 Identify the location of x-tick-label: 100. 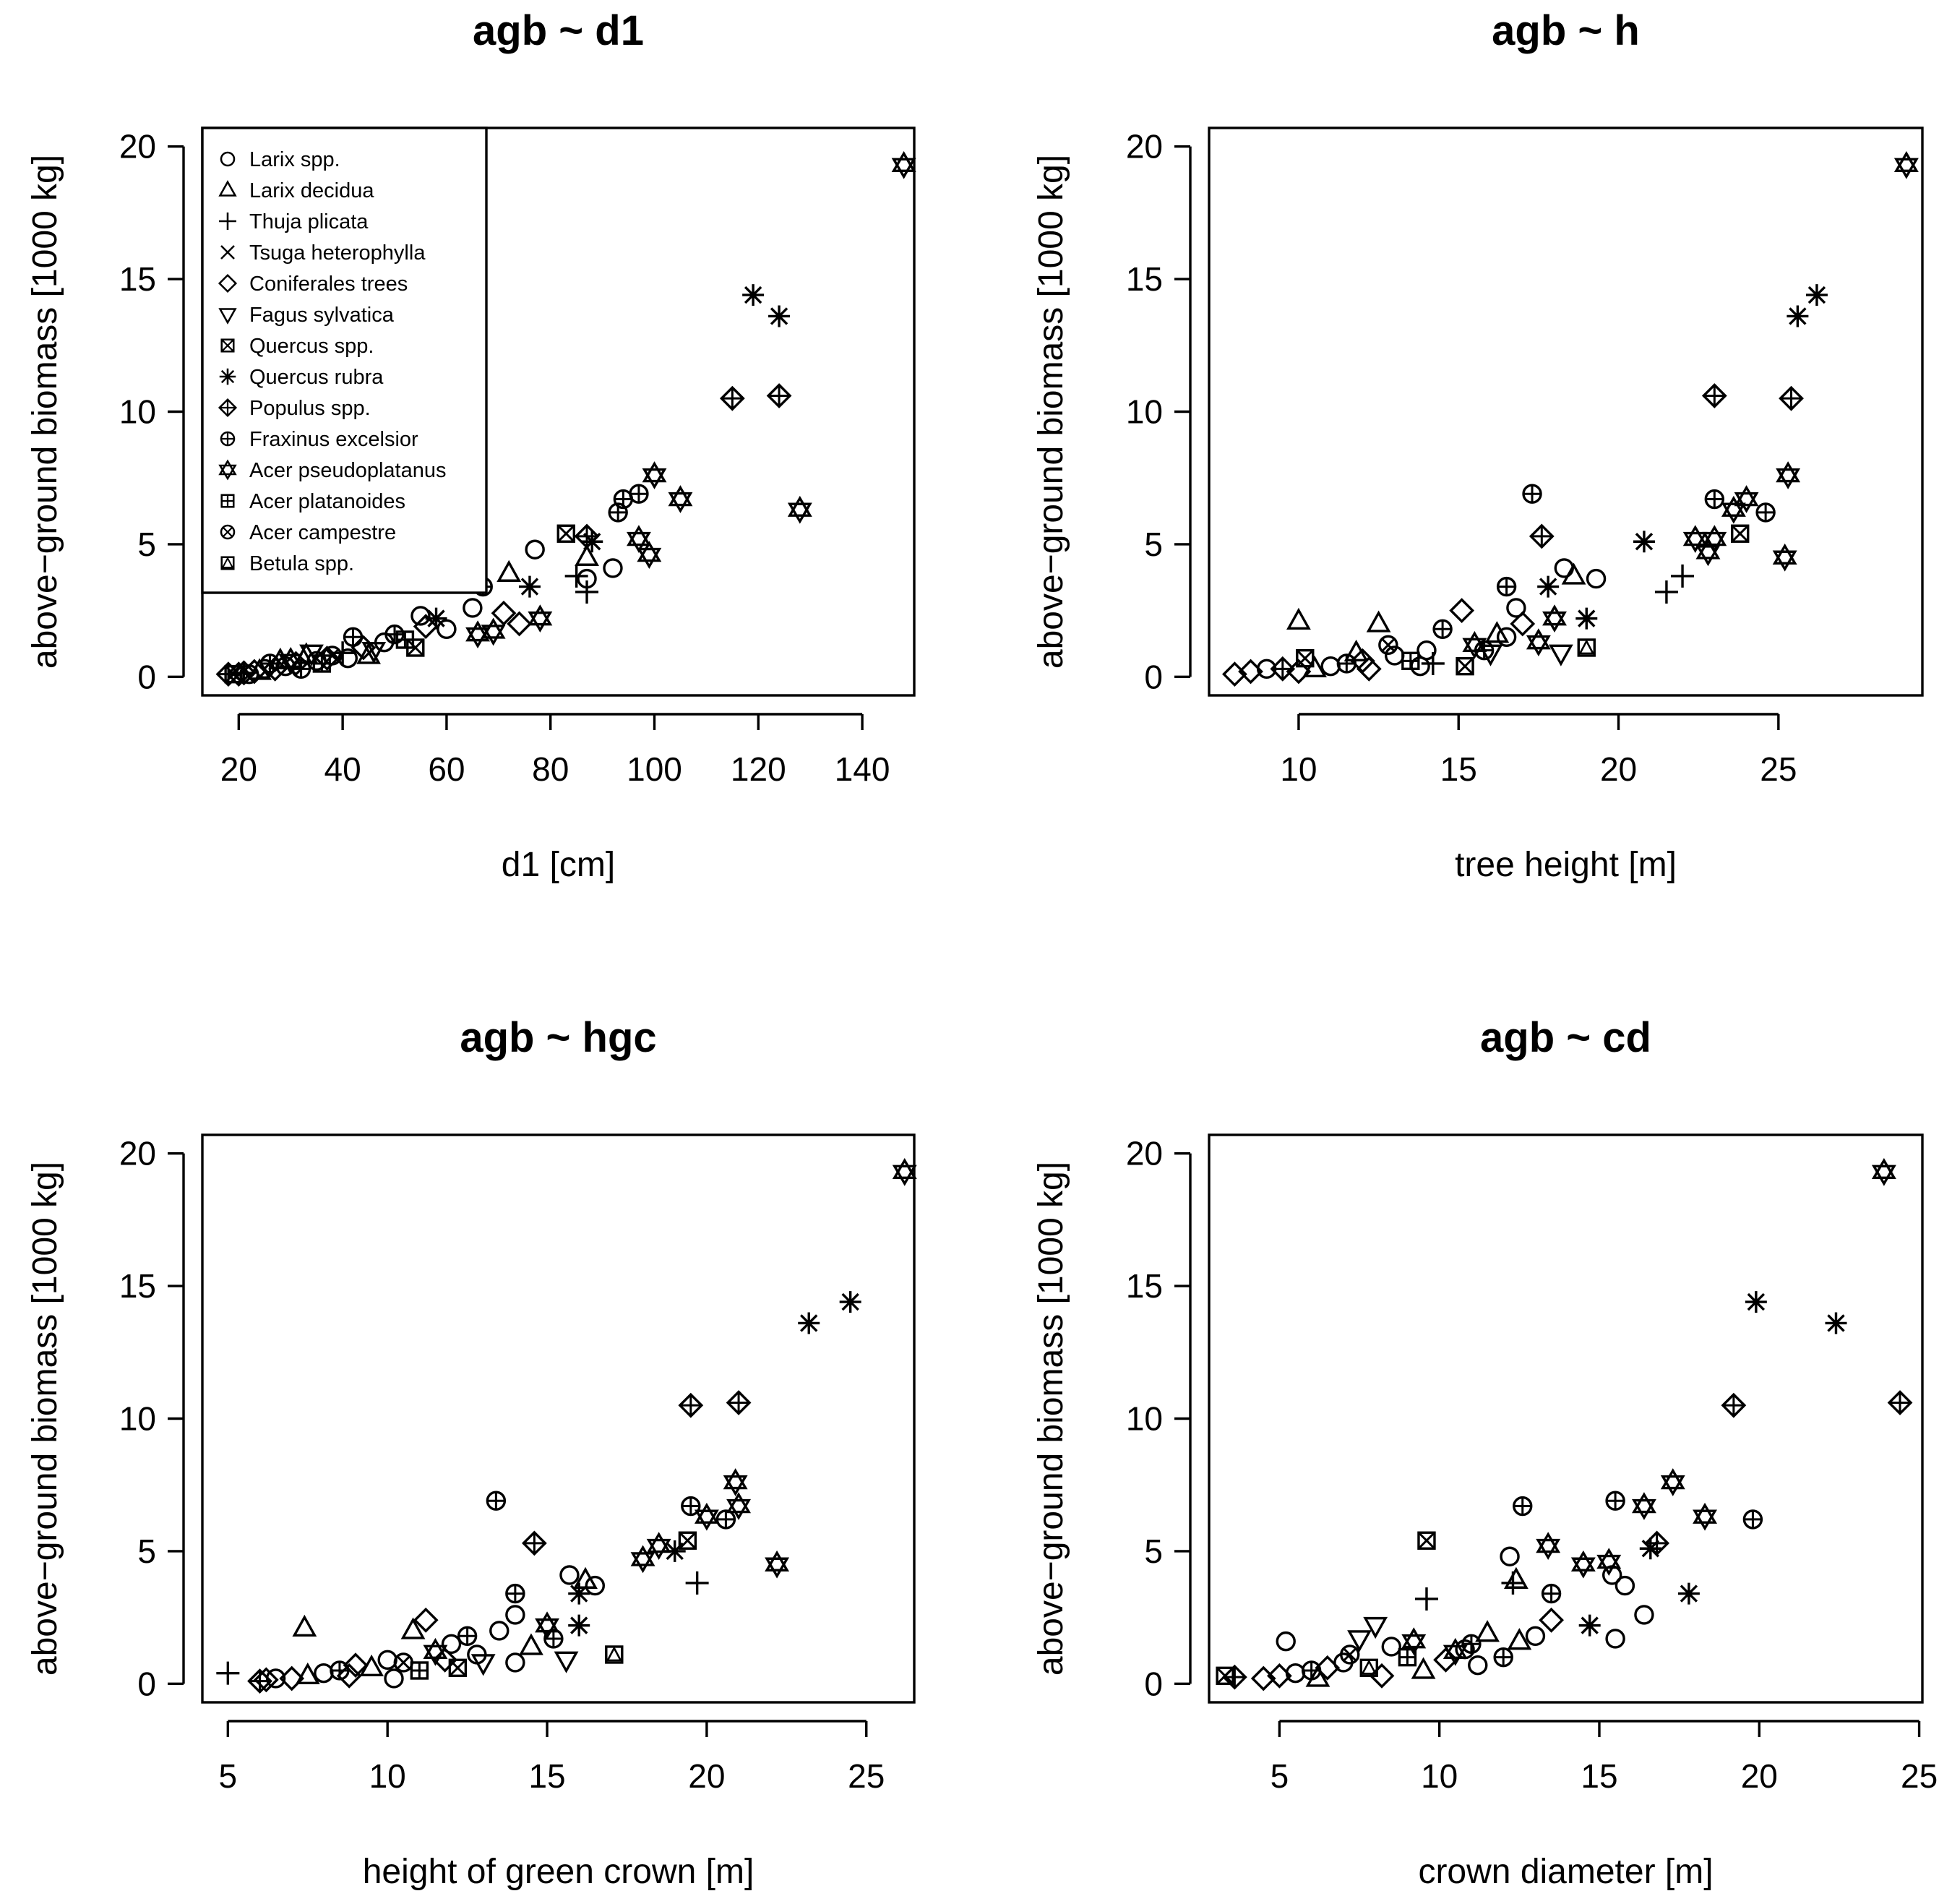
(654, 769).